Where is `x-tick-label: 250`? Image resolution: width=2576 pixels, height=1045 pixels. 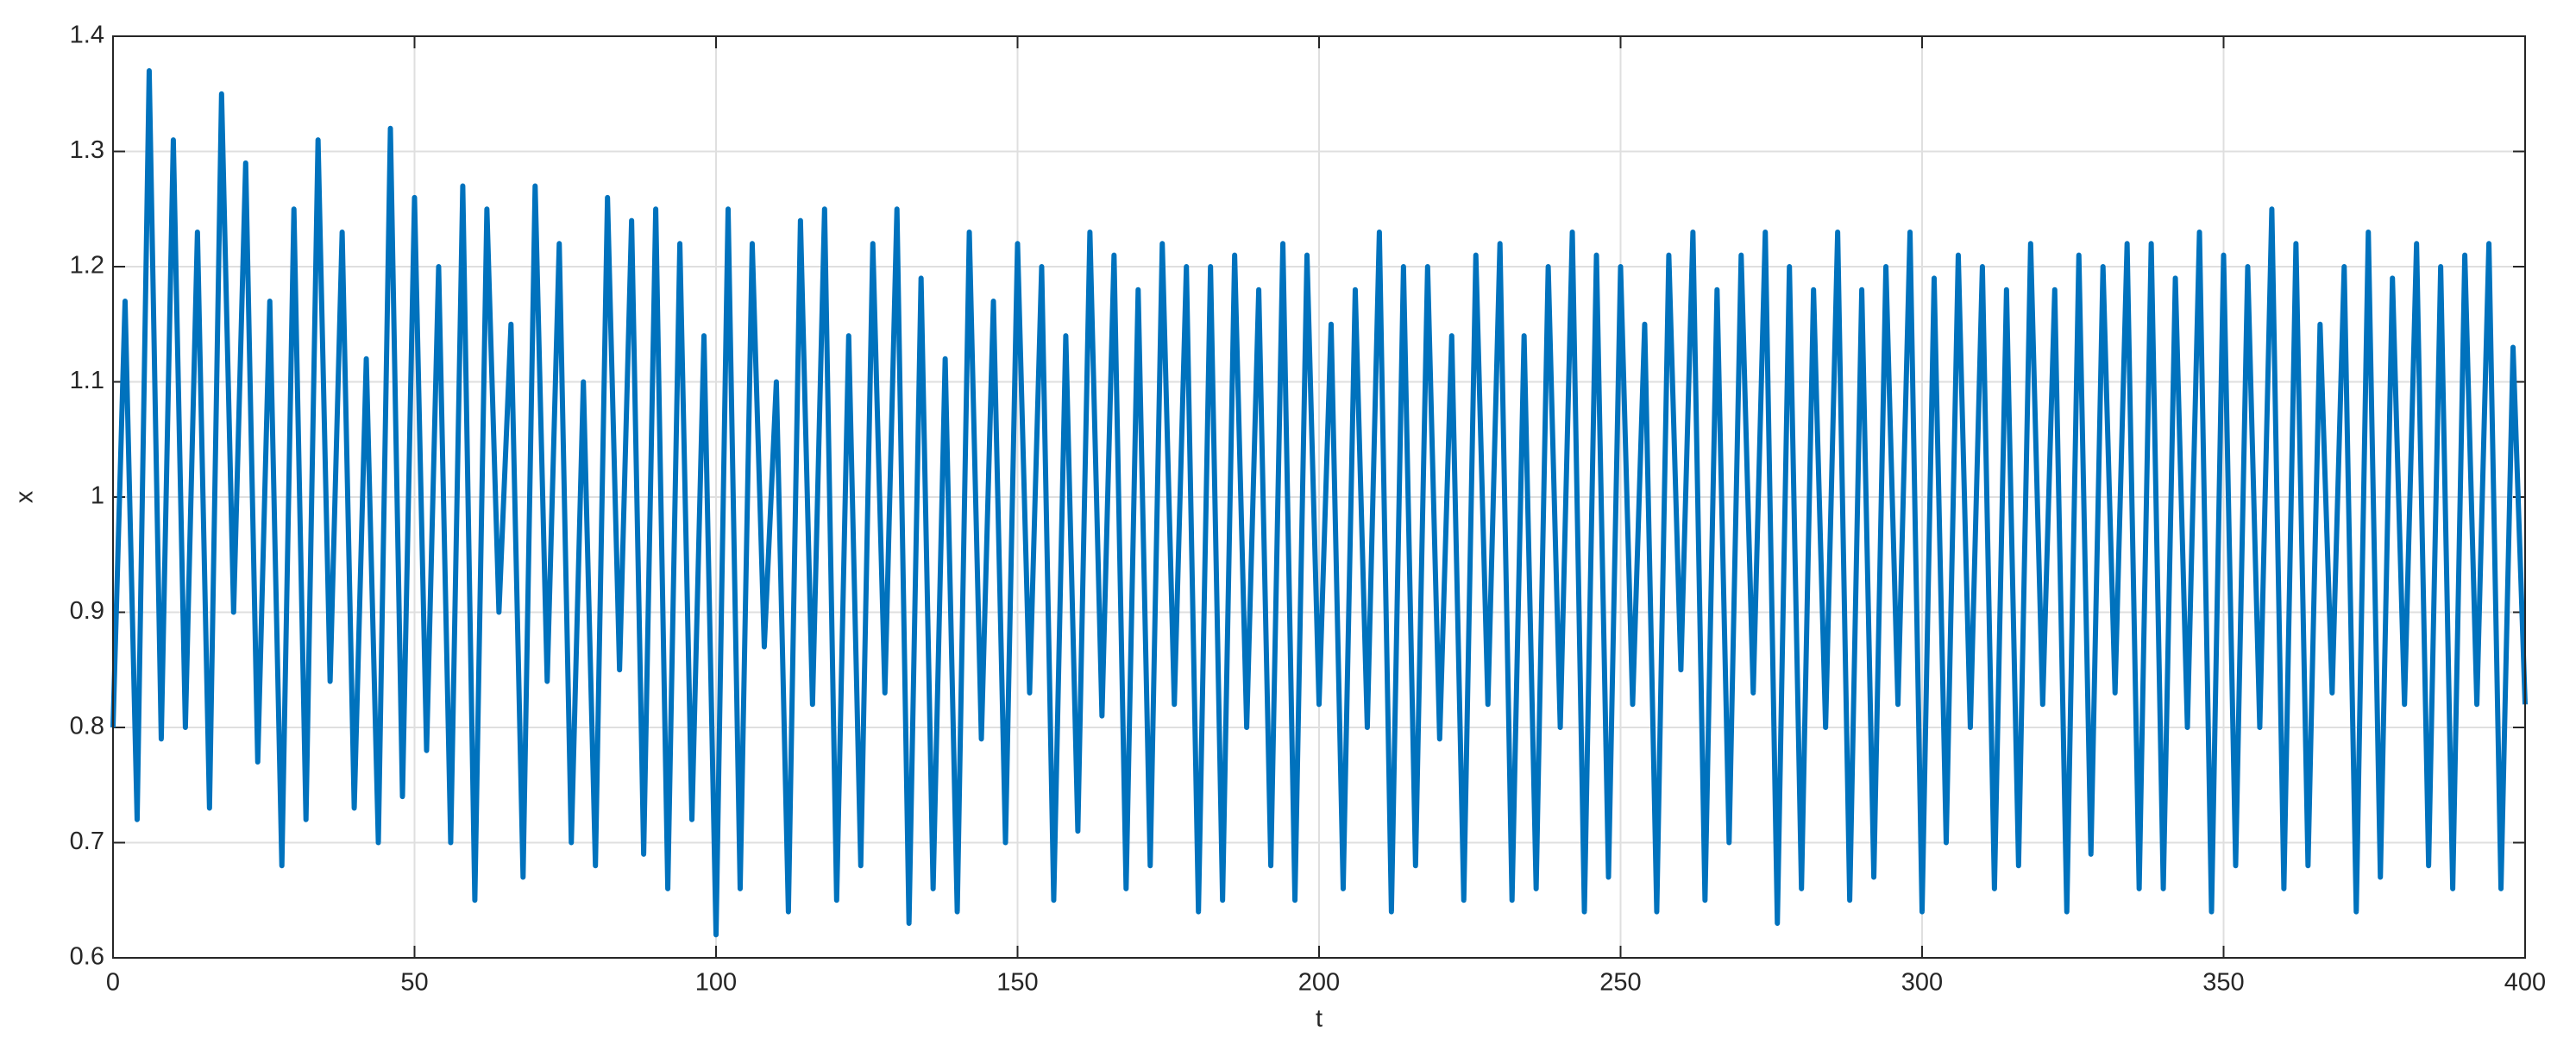 x-tick-label: 250 is located at coordinates (1620, 983).